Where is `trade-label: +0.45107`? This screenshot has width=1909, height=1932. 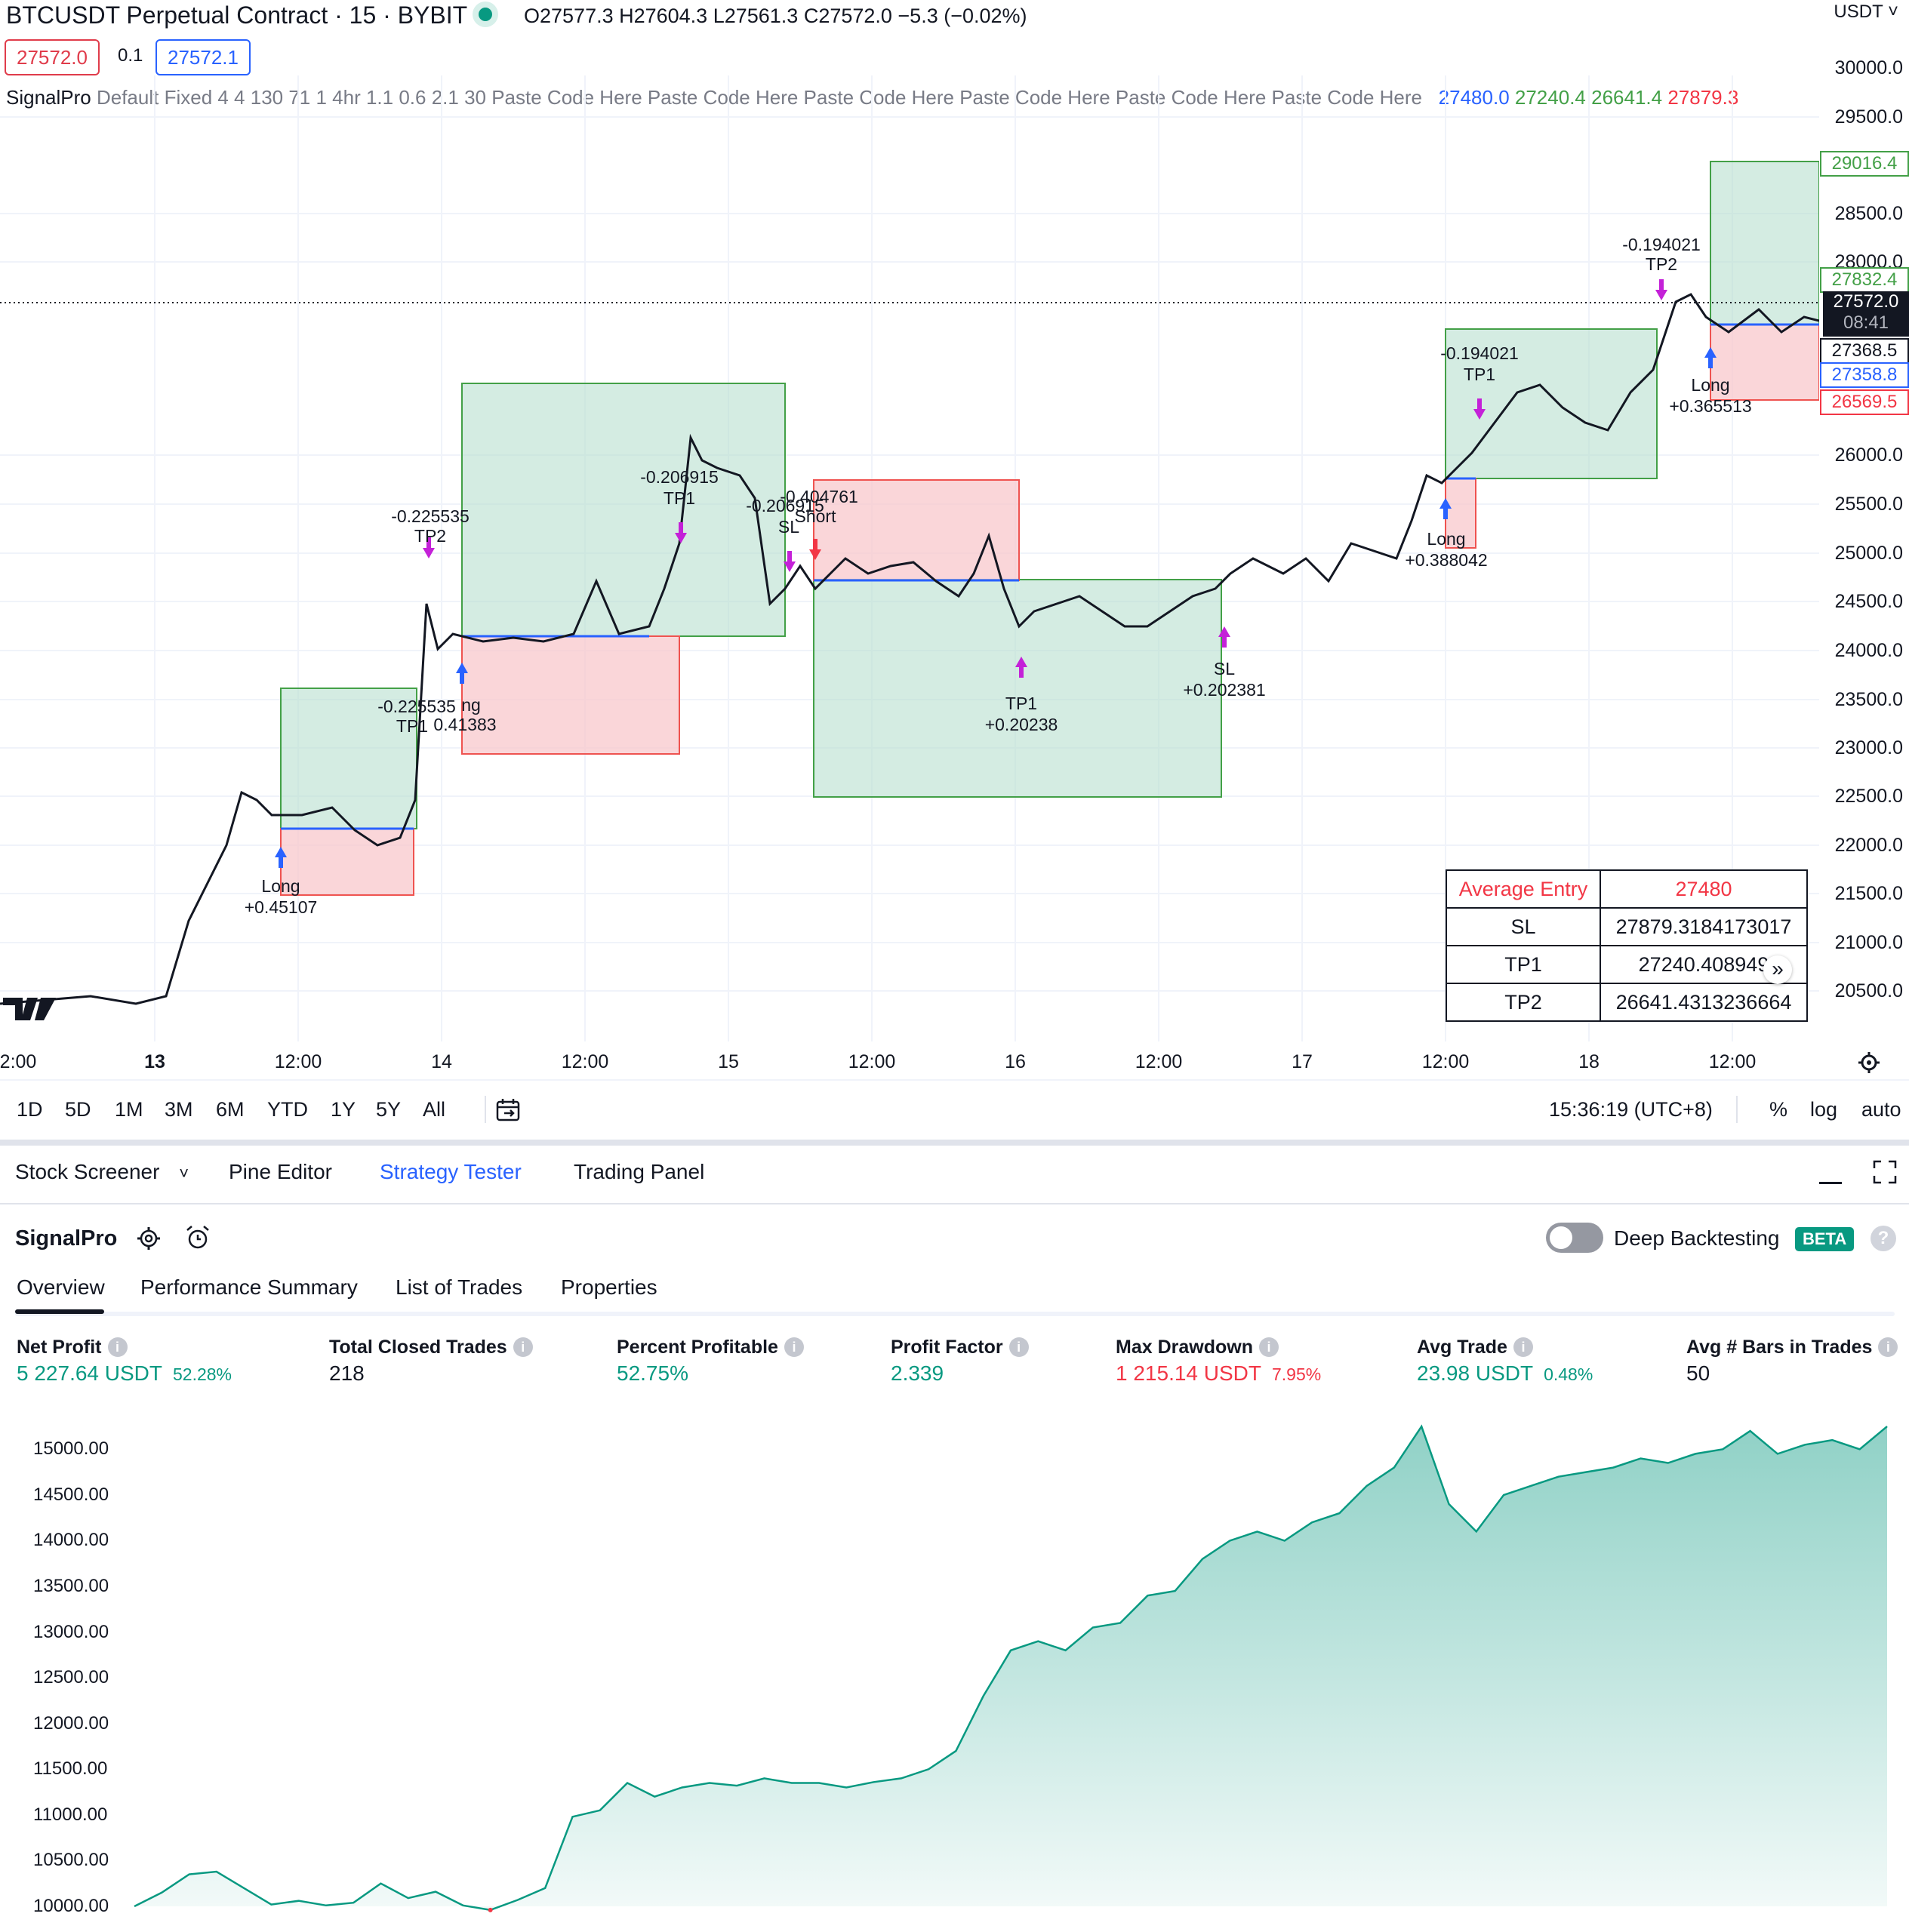 trade-label: +0.45107 is located at coordinates (281, 907).